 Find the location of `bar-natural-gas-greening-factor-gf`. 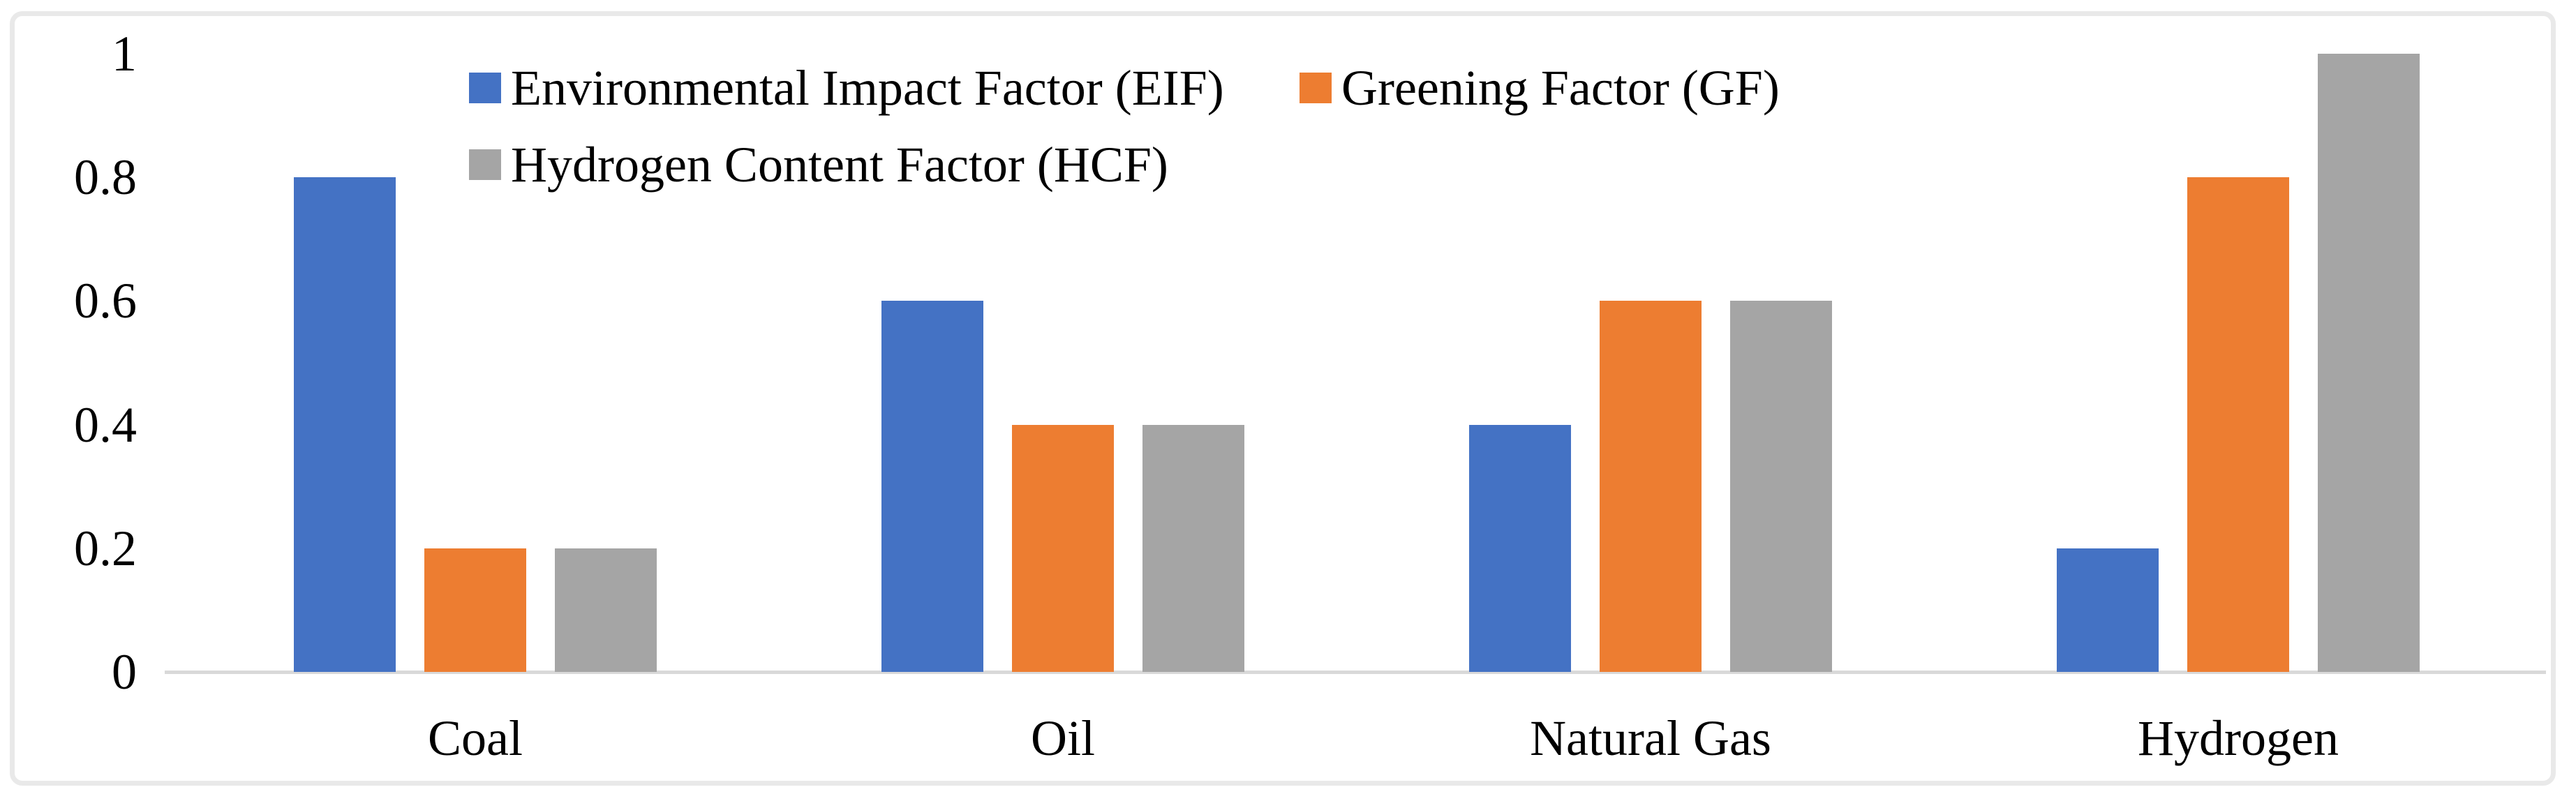

bar-natural-gas-greening-factor-gf is located at coordinates (1651, 486).